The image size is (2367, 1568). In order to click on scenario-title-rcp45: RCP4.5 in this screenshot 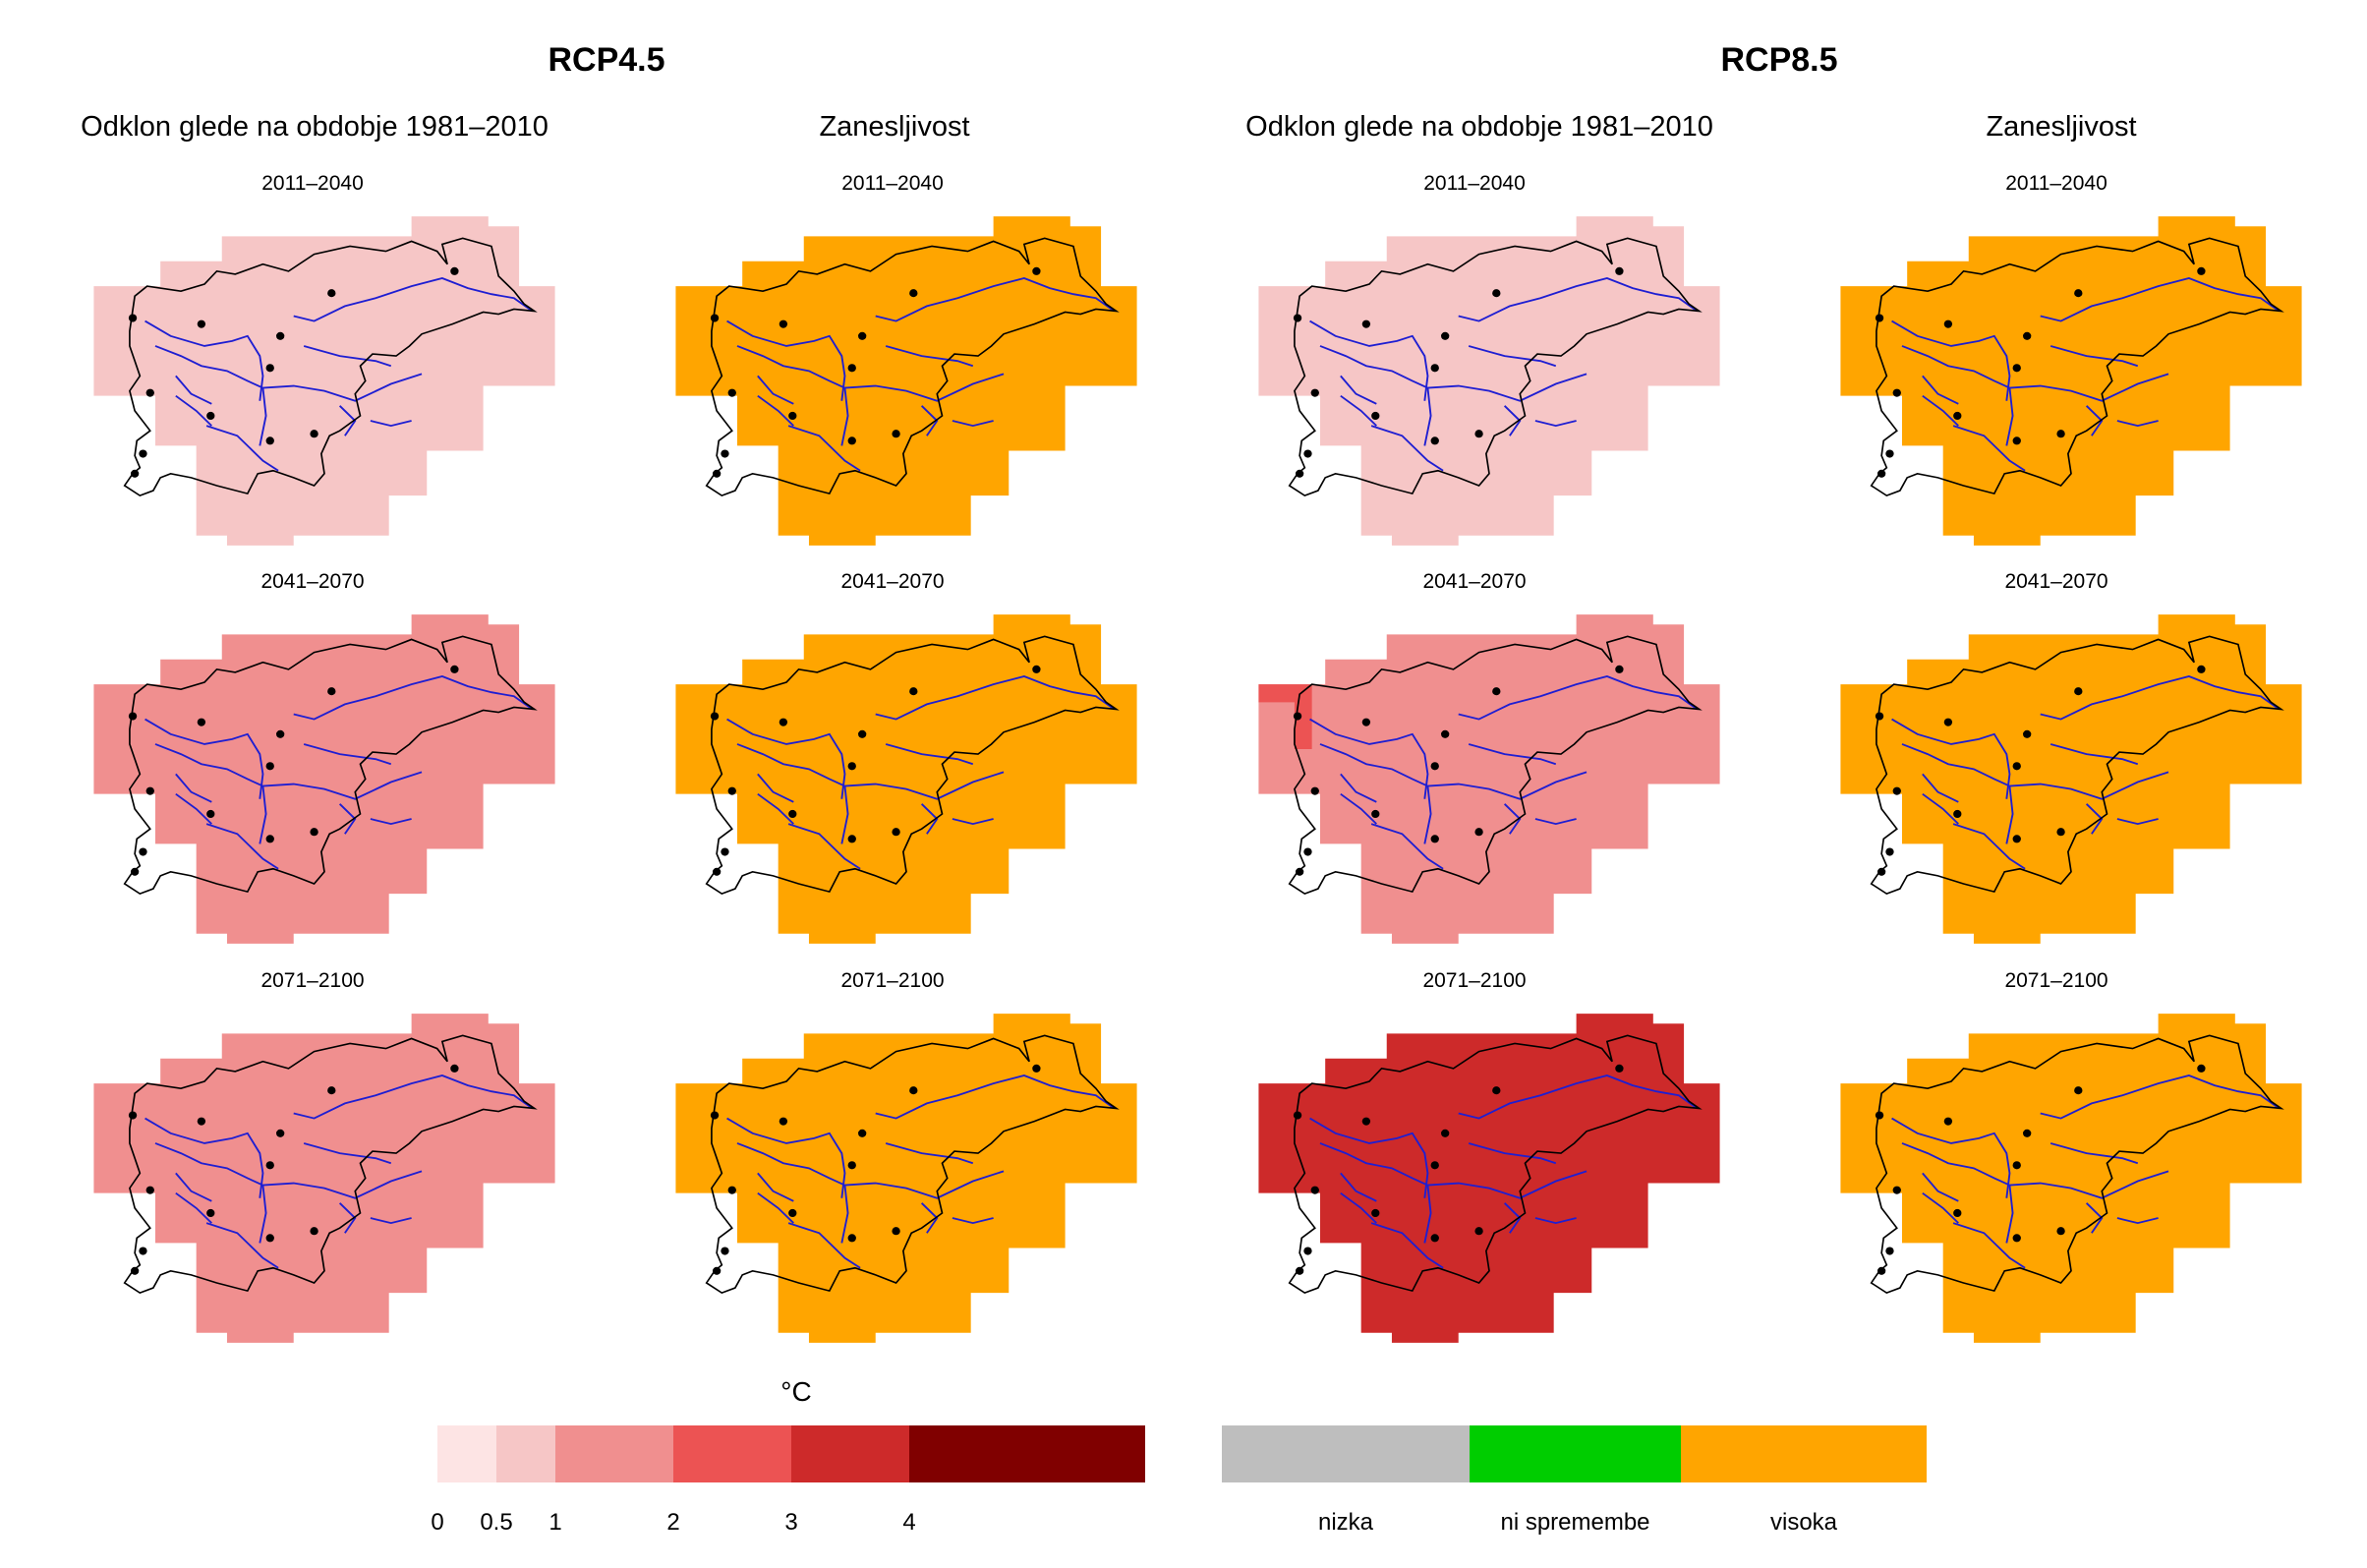, I will do `click(606, 60)`.